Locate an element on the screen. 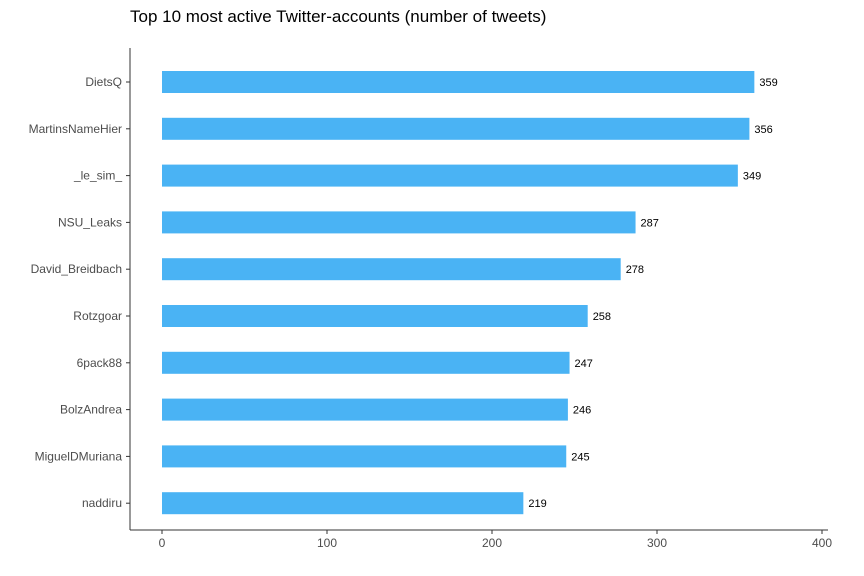 This screenshot has width=864, height=576. bar-MiguelDMuriana is located at coordinates (364, 456).